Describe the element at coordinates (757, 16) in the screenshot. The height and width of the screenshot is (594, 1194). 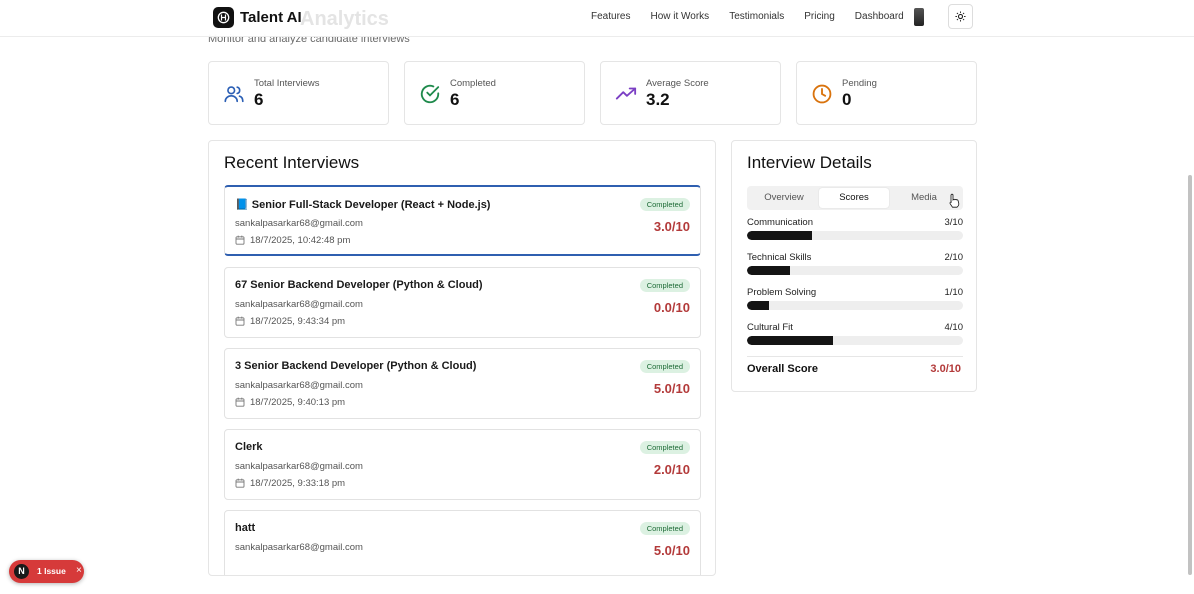
I see `nav-link-testimonials: Testimonials` at that location.